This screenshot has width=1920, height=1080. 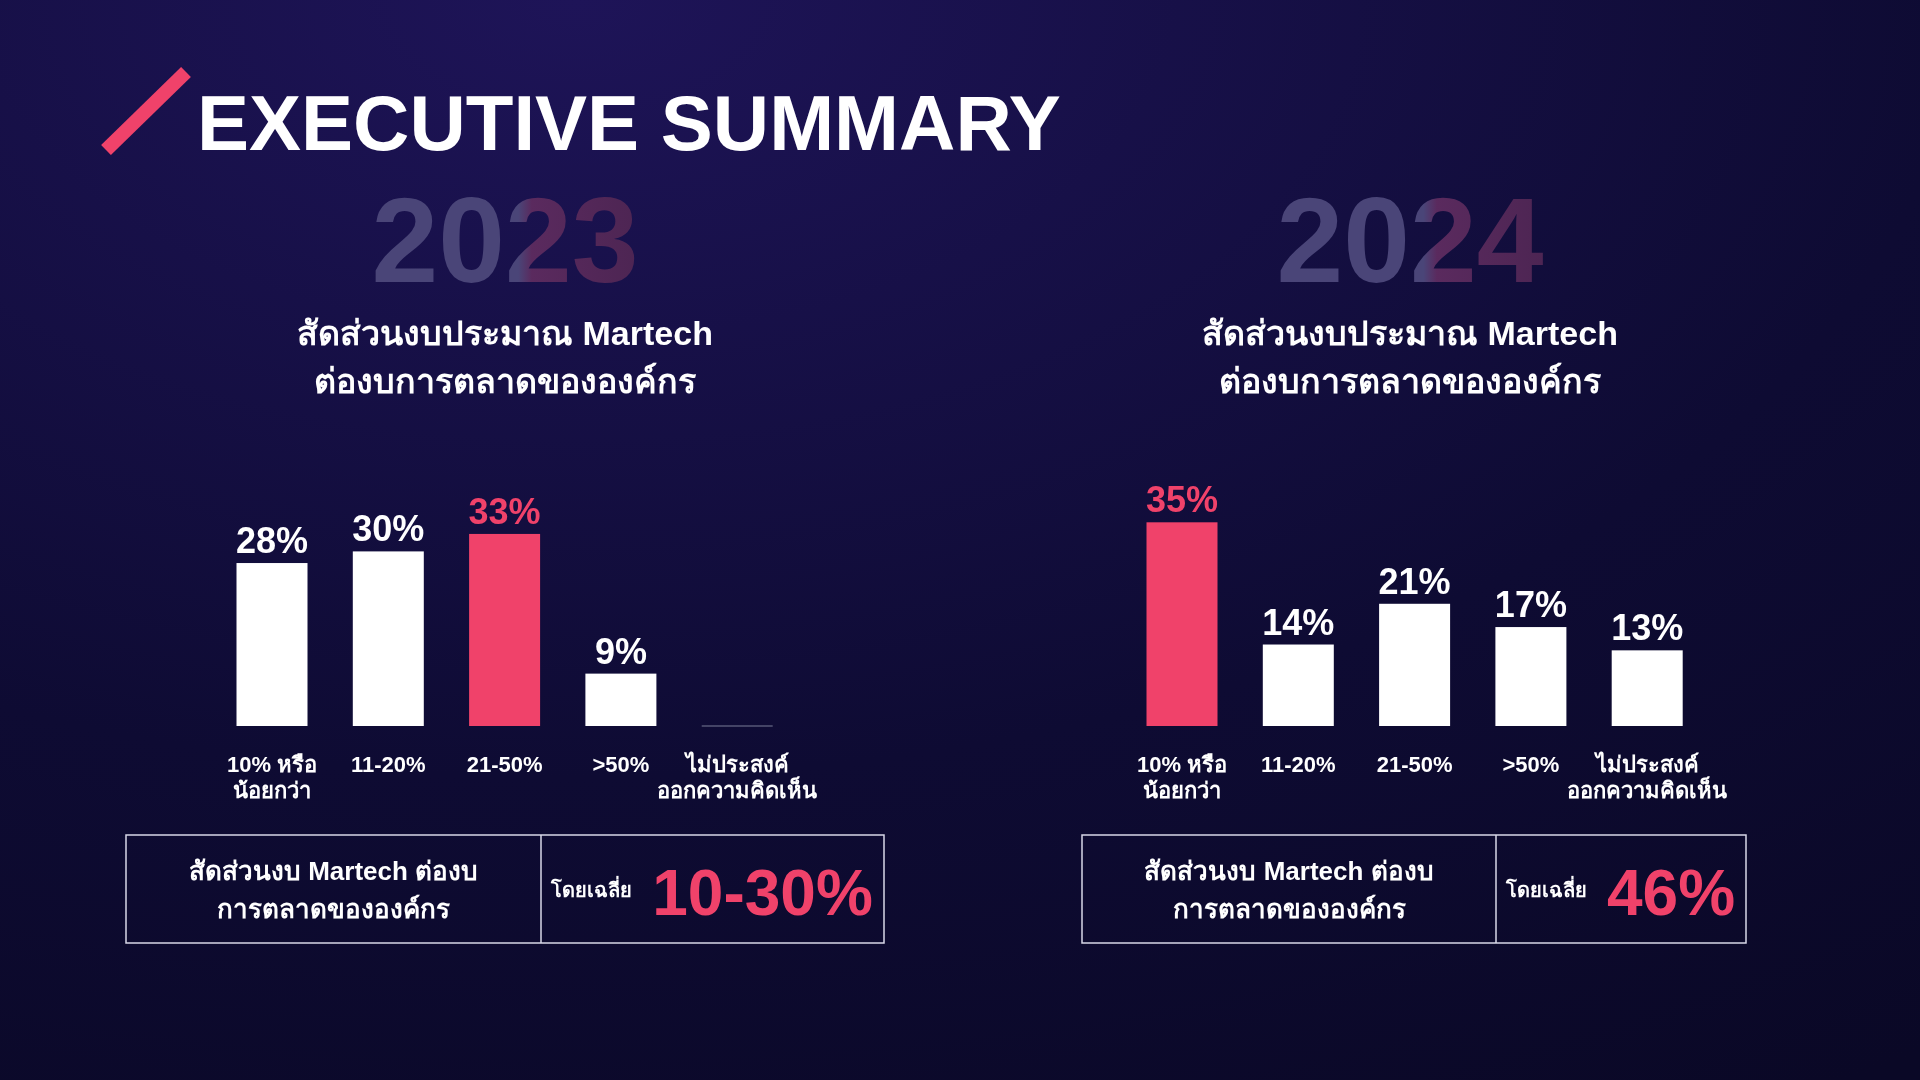 I want to click on data-label: 33%, so click(x=504, y=511).